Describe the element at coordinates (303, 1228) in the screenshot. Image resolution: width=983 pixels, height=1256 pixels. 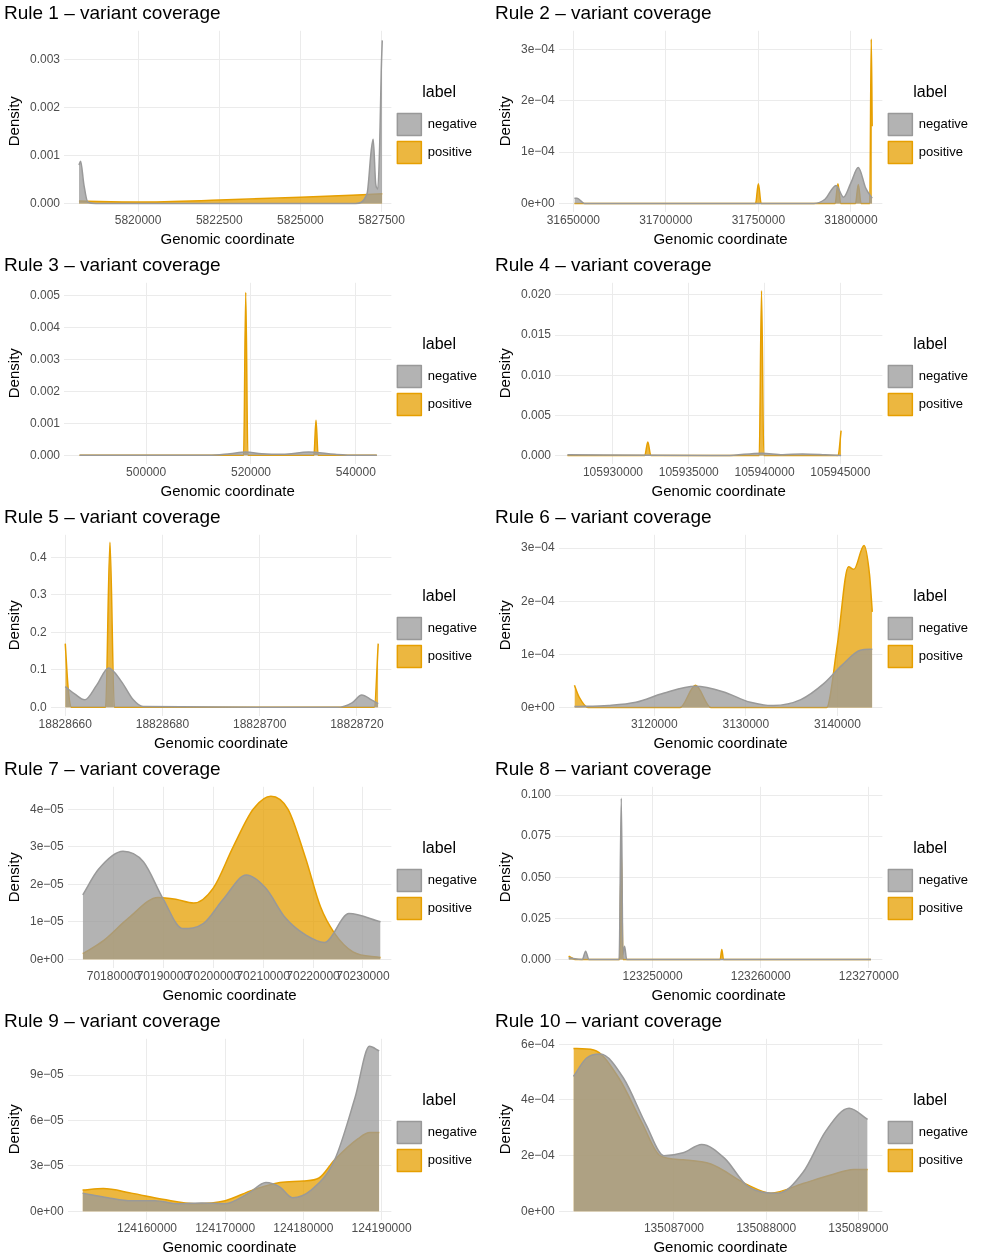
I see `x-tick-label: 124180000` at that location.